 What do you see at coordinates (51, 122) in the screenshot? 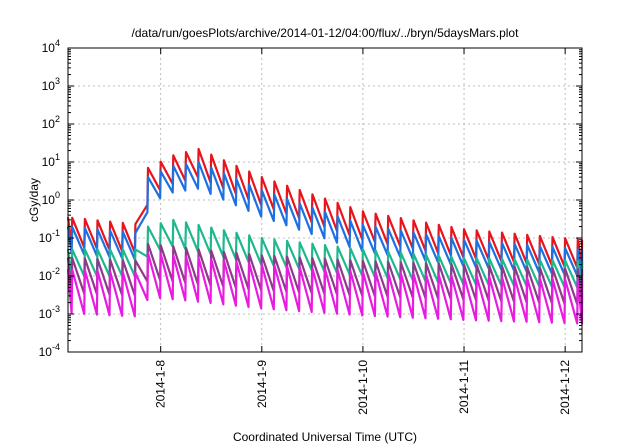
I see `y-tick-label: 10²` at bounding box center [51, 122].